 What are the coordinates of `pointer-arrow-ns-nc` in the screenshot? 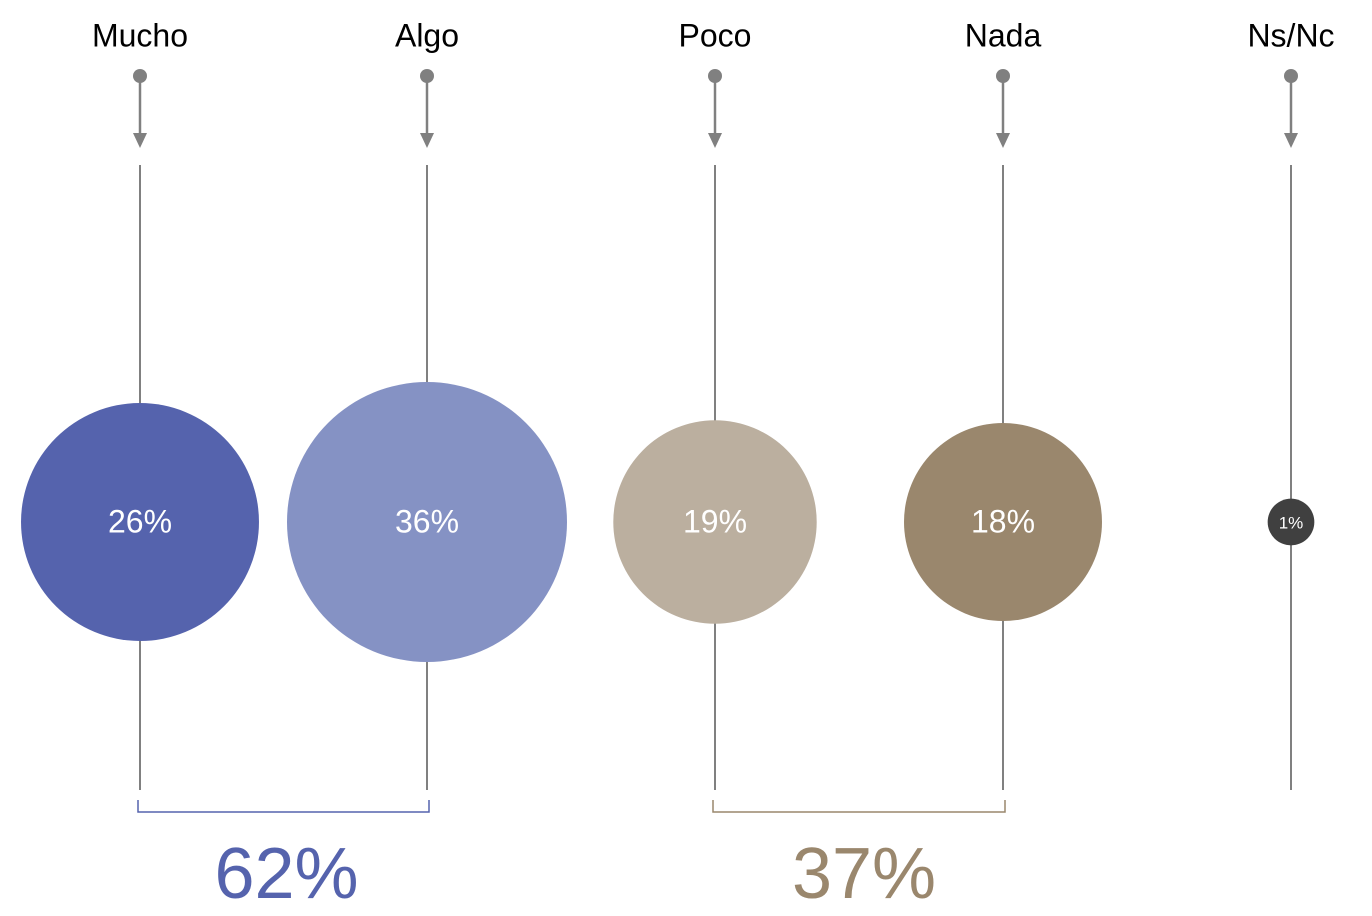 It's located at (1291, 140).